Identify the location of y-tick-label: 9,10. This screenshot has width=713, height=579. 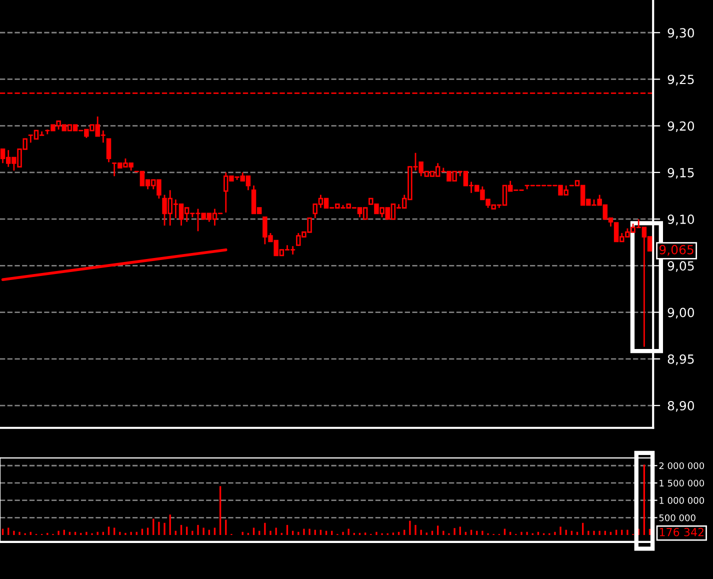
(681, 220).